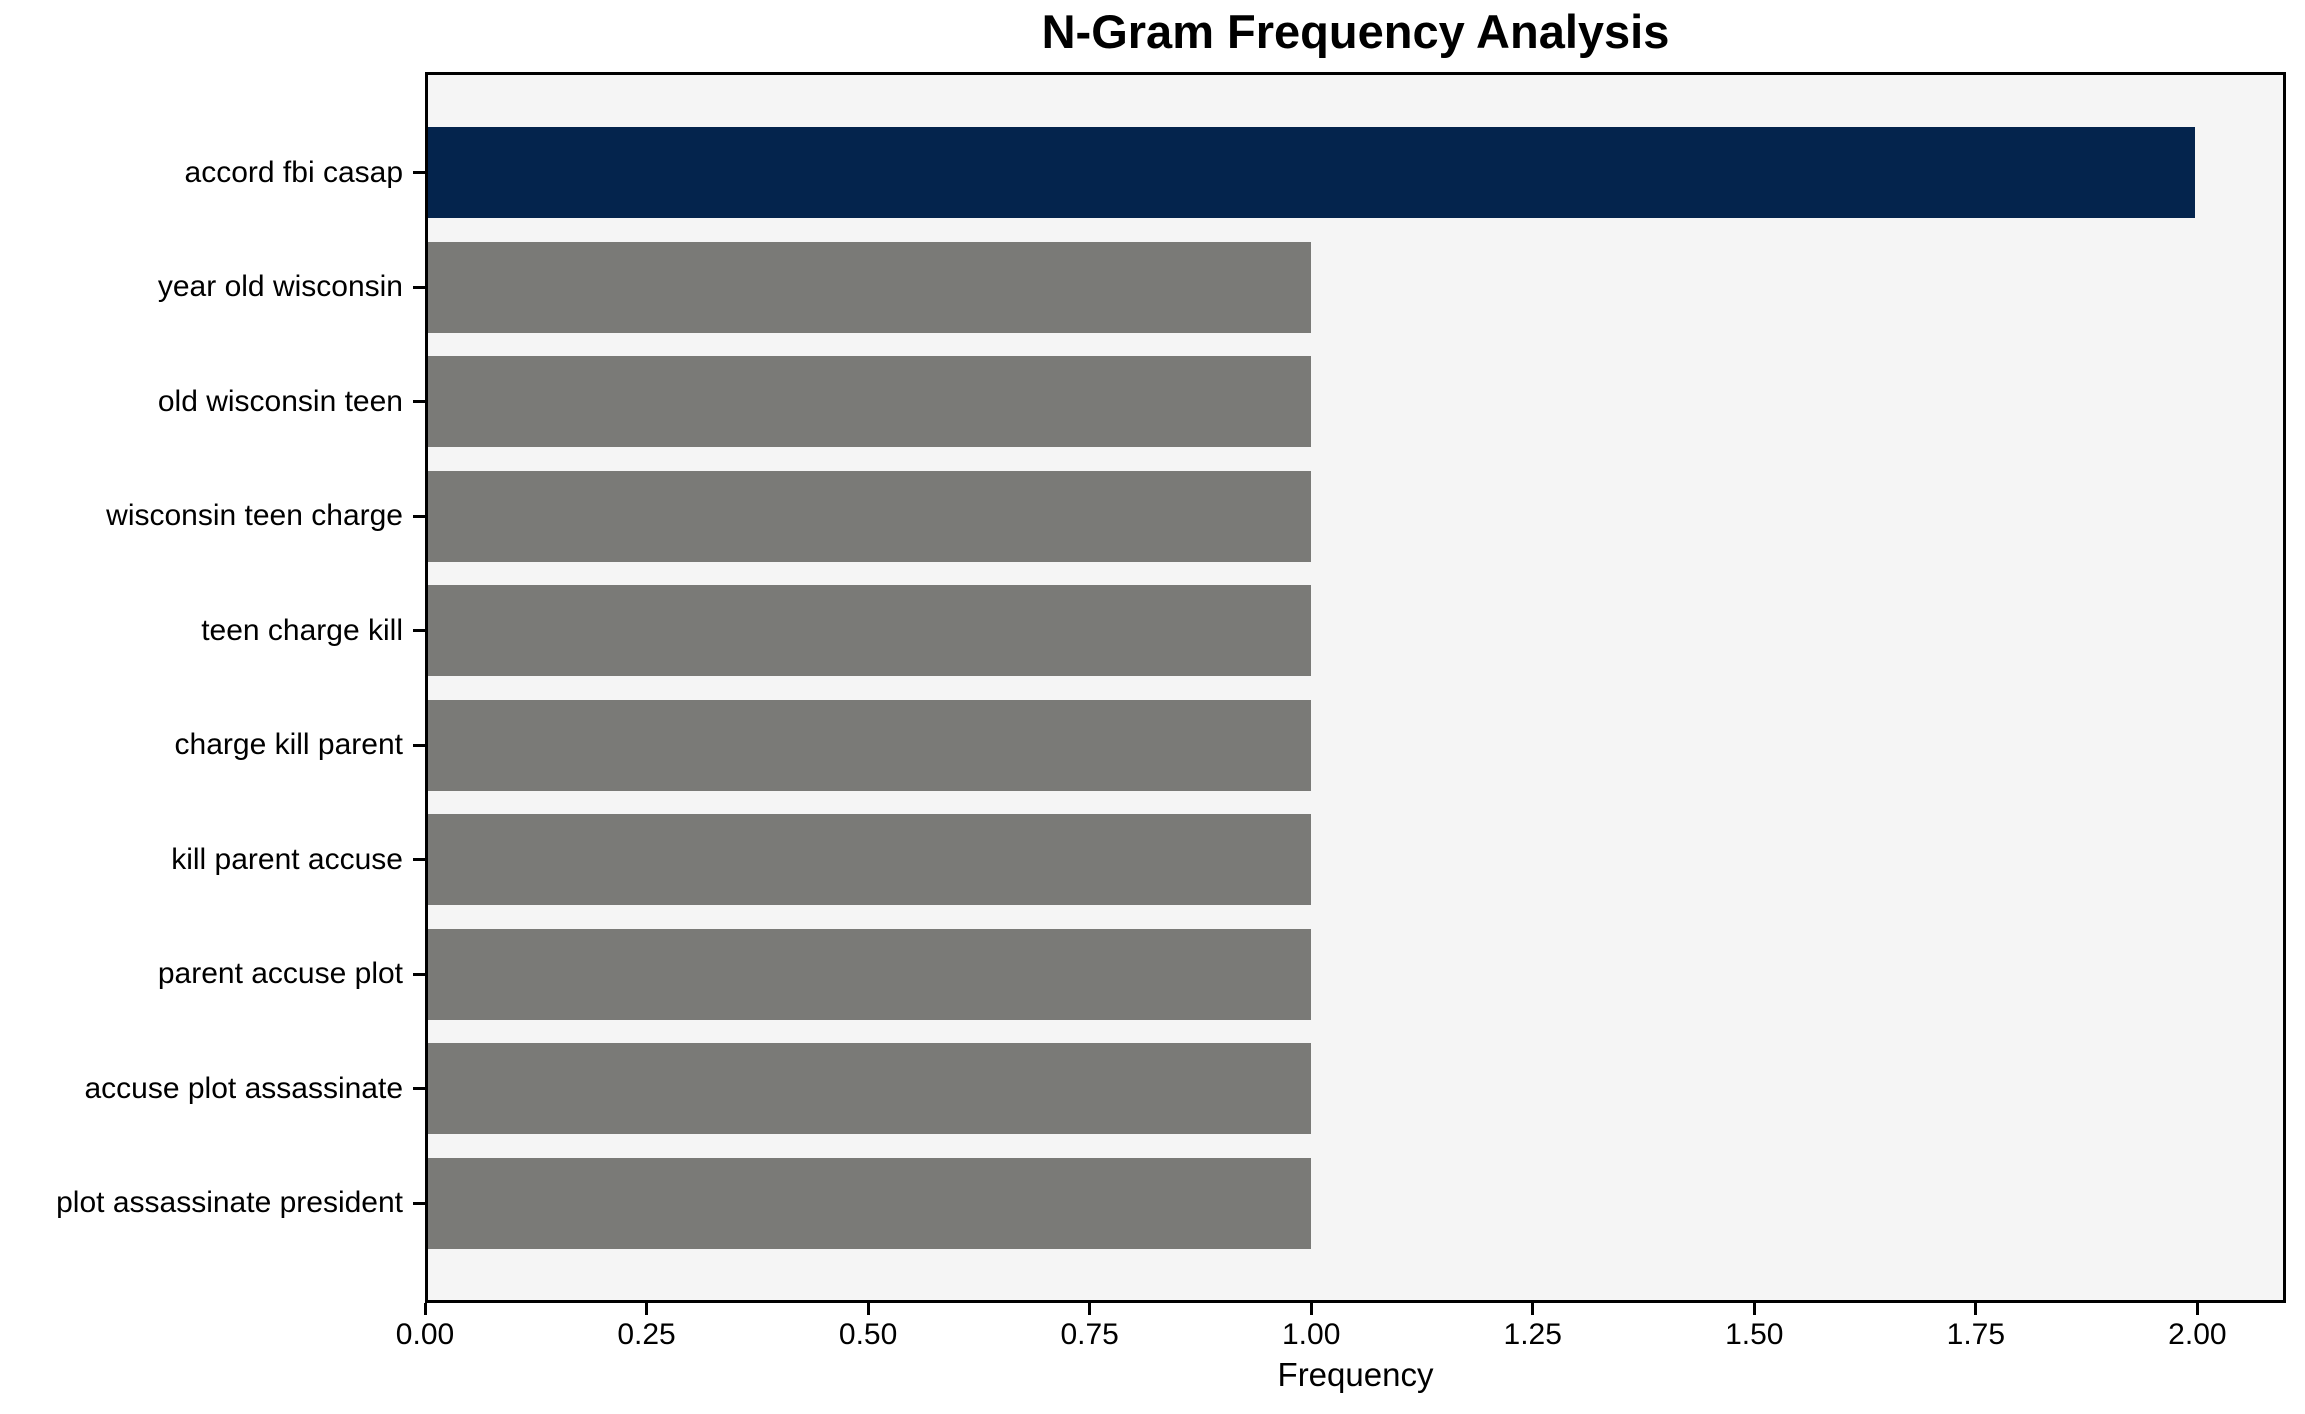  What do you see at coordinates (243, 1088) in the screenshot?
I see `y-tick-label: accuse plot assassinate` at bounding box center [243, 1088].